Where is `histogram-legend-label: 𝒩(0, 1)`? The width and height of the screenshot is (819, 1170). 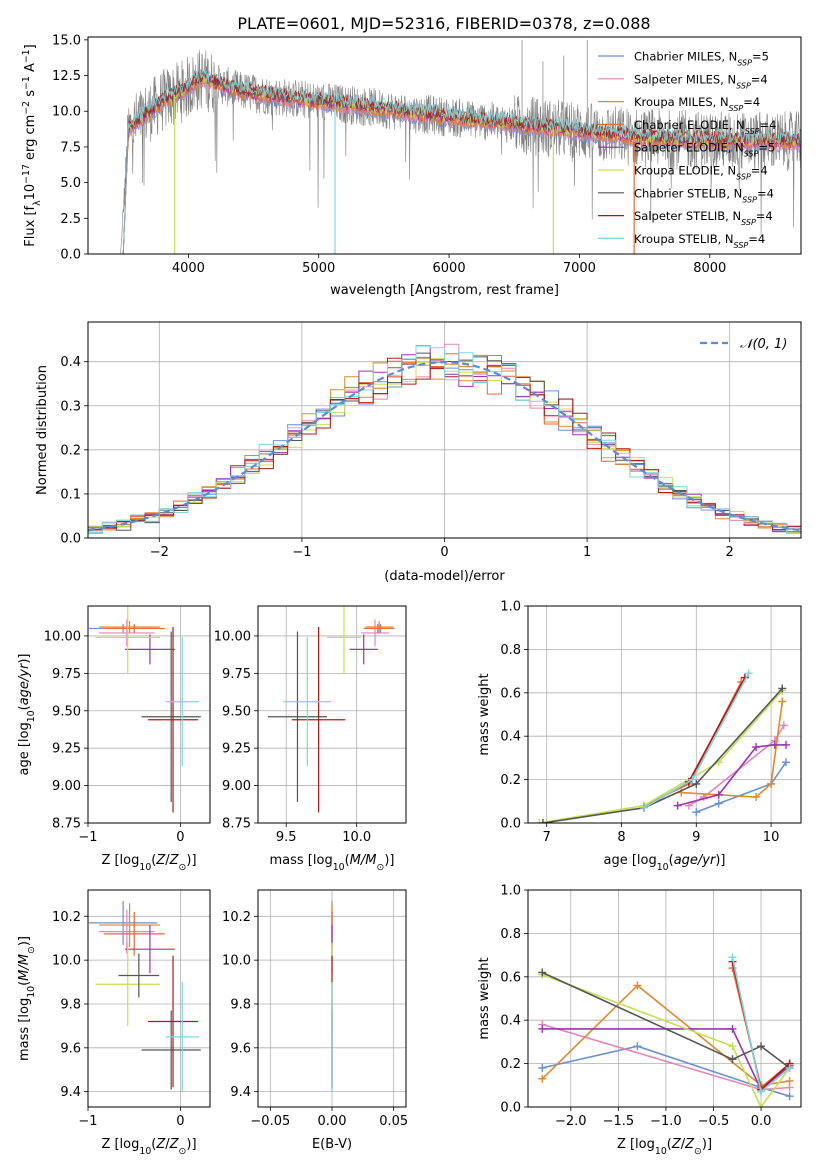 histogram-legend-label: 𝒩(0, 1) is located at coordinates (763, 344).